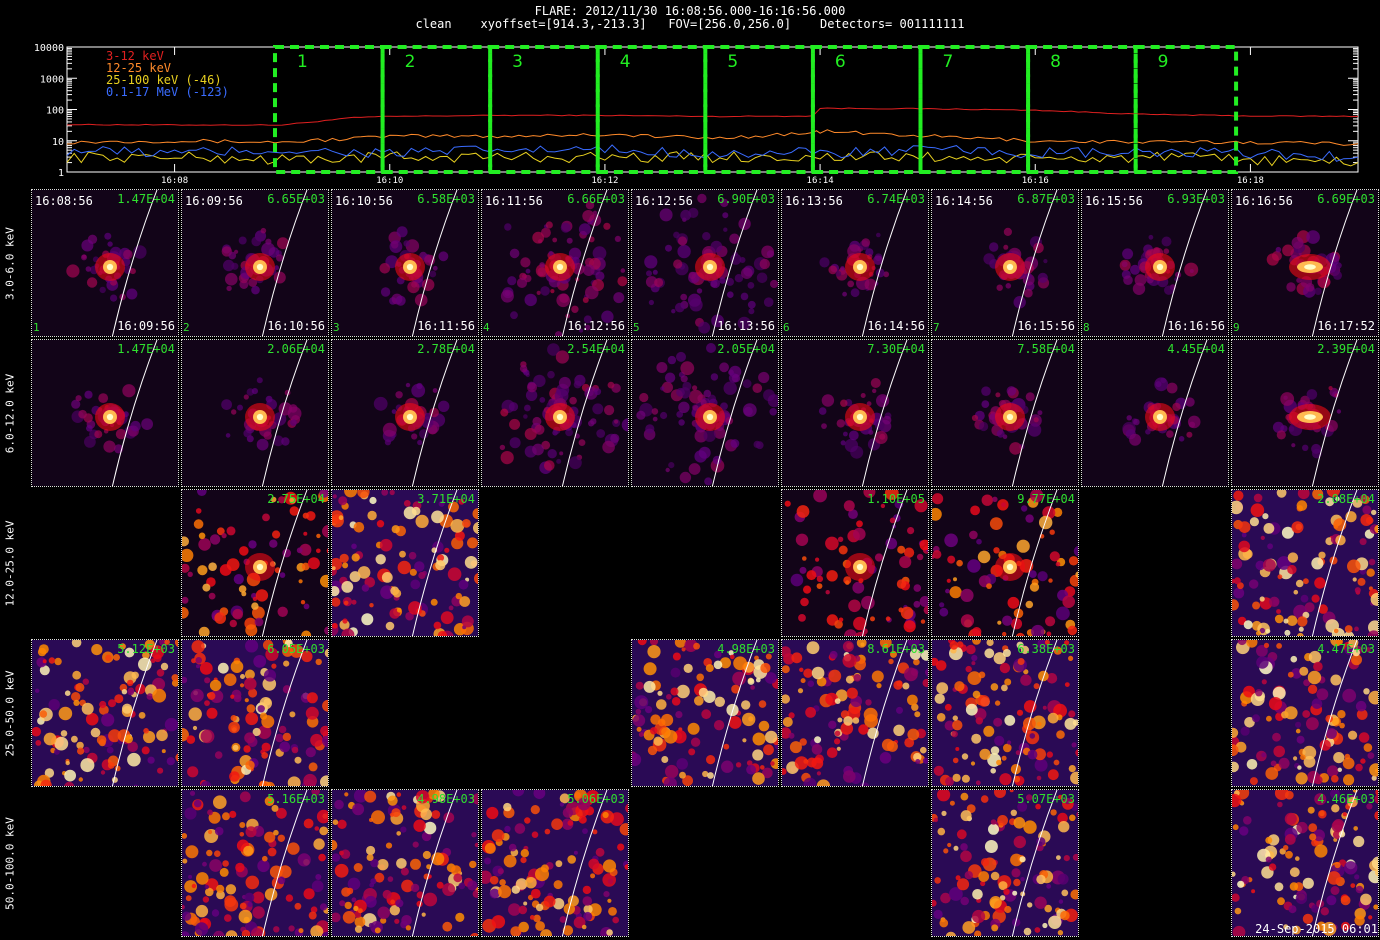 Image resolution: width=1380 pixels, height=940 pixels. Describe the element at coordinates (410, 417) in the screenshot. I see `source-peak` at that location.